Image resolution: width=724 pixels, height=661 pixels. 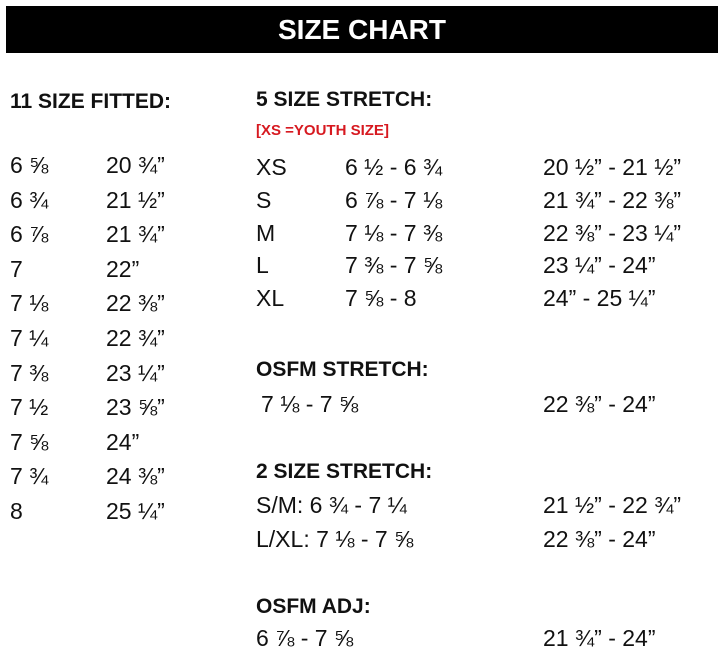 I want to click on title-bar, so click(x=362, y=29).